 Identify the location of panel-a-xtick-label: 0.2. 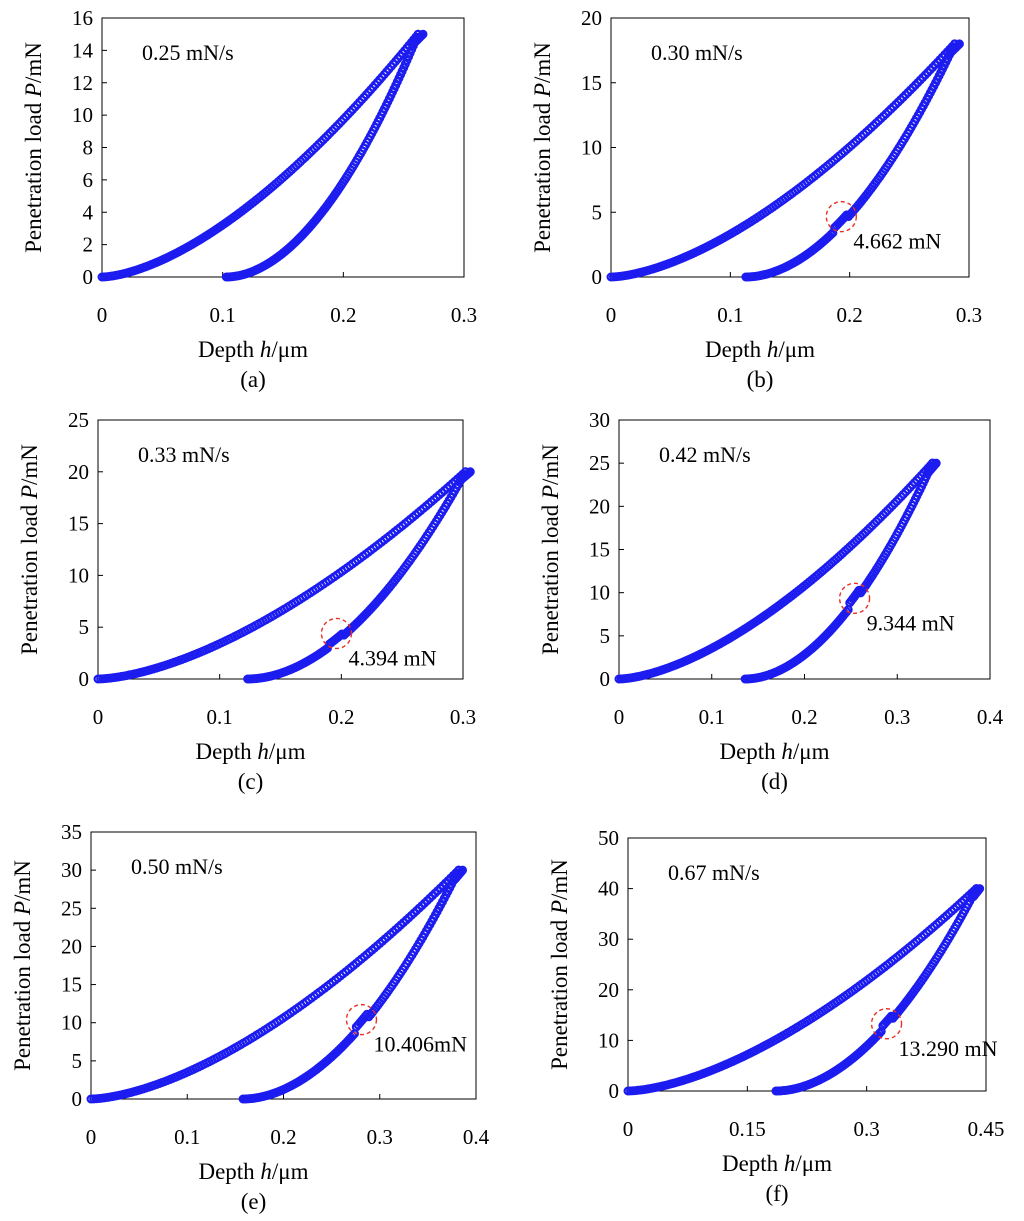
(343, 315).